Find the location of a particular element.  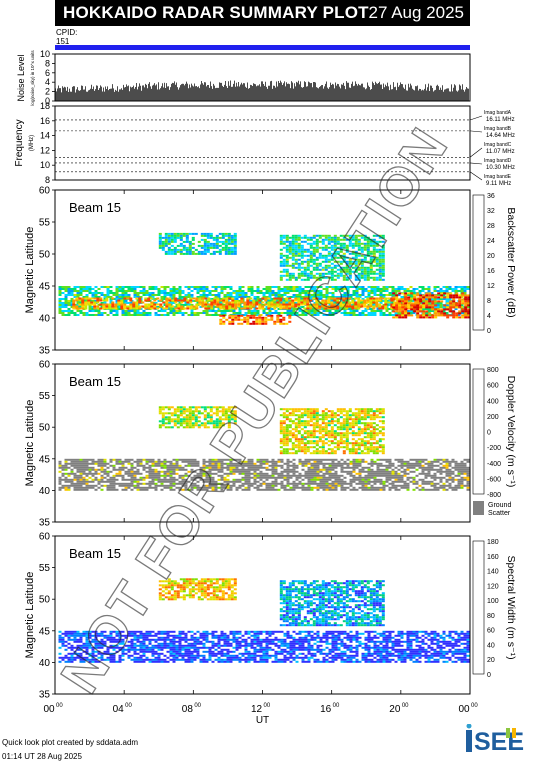

frequency-band-name: Imag bandA is located at coordinates (498, 113).